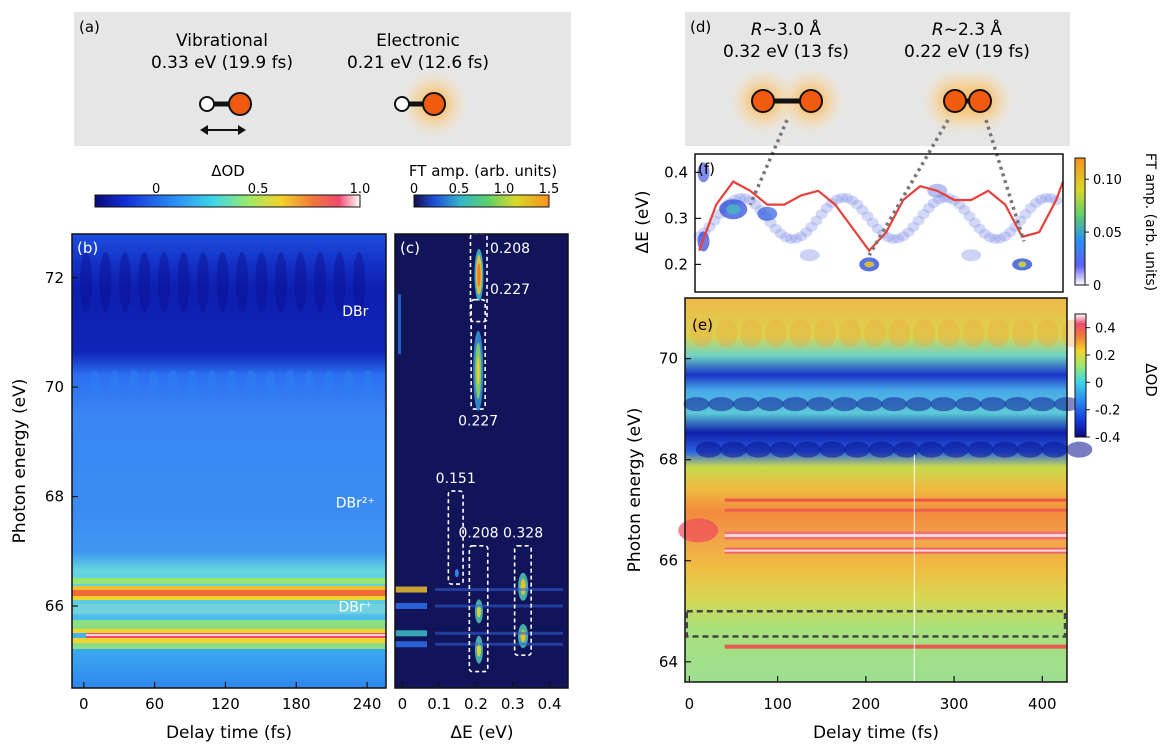 The width and height of the screenshot is (1163, 744). What do you see at coordinates (367, 704) in the screenshot?
I see `x-tick-label-b: 240` at bounding box center [367, 704].